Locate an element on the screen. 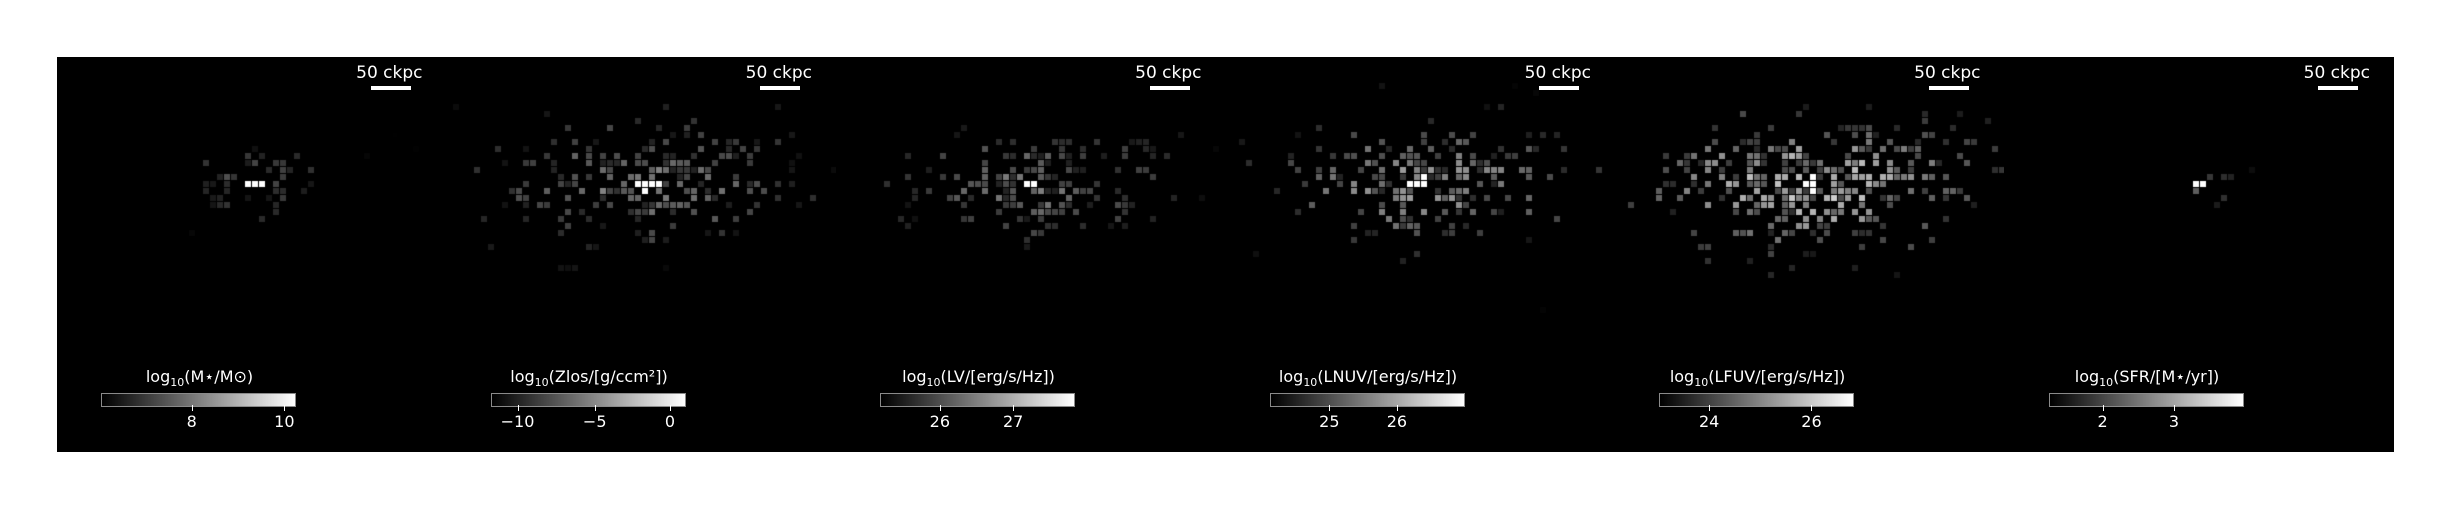  panel-metallicity: 50 ckpc log10(Zlos/[g/ccm²]) −10 −5 0 is located at coordinates (641, 254).